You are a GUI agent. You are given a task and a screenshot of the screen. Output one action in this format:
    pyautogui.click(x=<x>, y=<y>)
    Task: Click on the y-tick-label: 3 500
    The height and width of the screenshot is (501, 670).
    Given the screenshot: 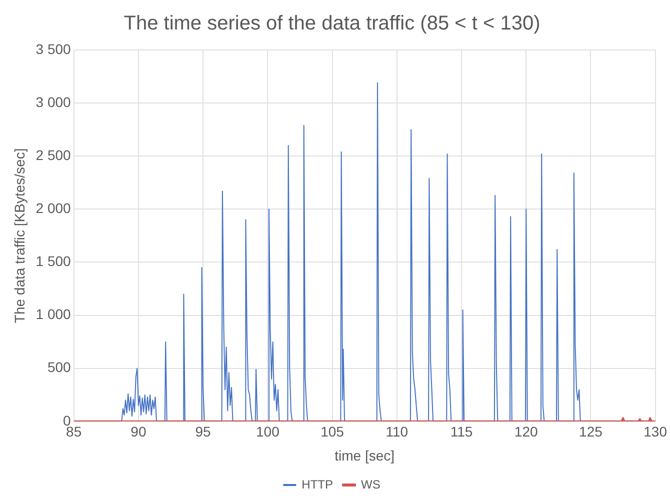 What is the action you would take?
    pyautogui.click(x=54, y=48)
    